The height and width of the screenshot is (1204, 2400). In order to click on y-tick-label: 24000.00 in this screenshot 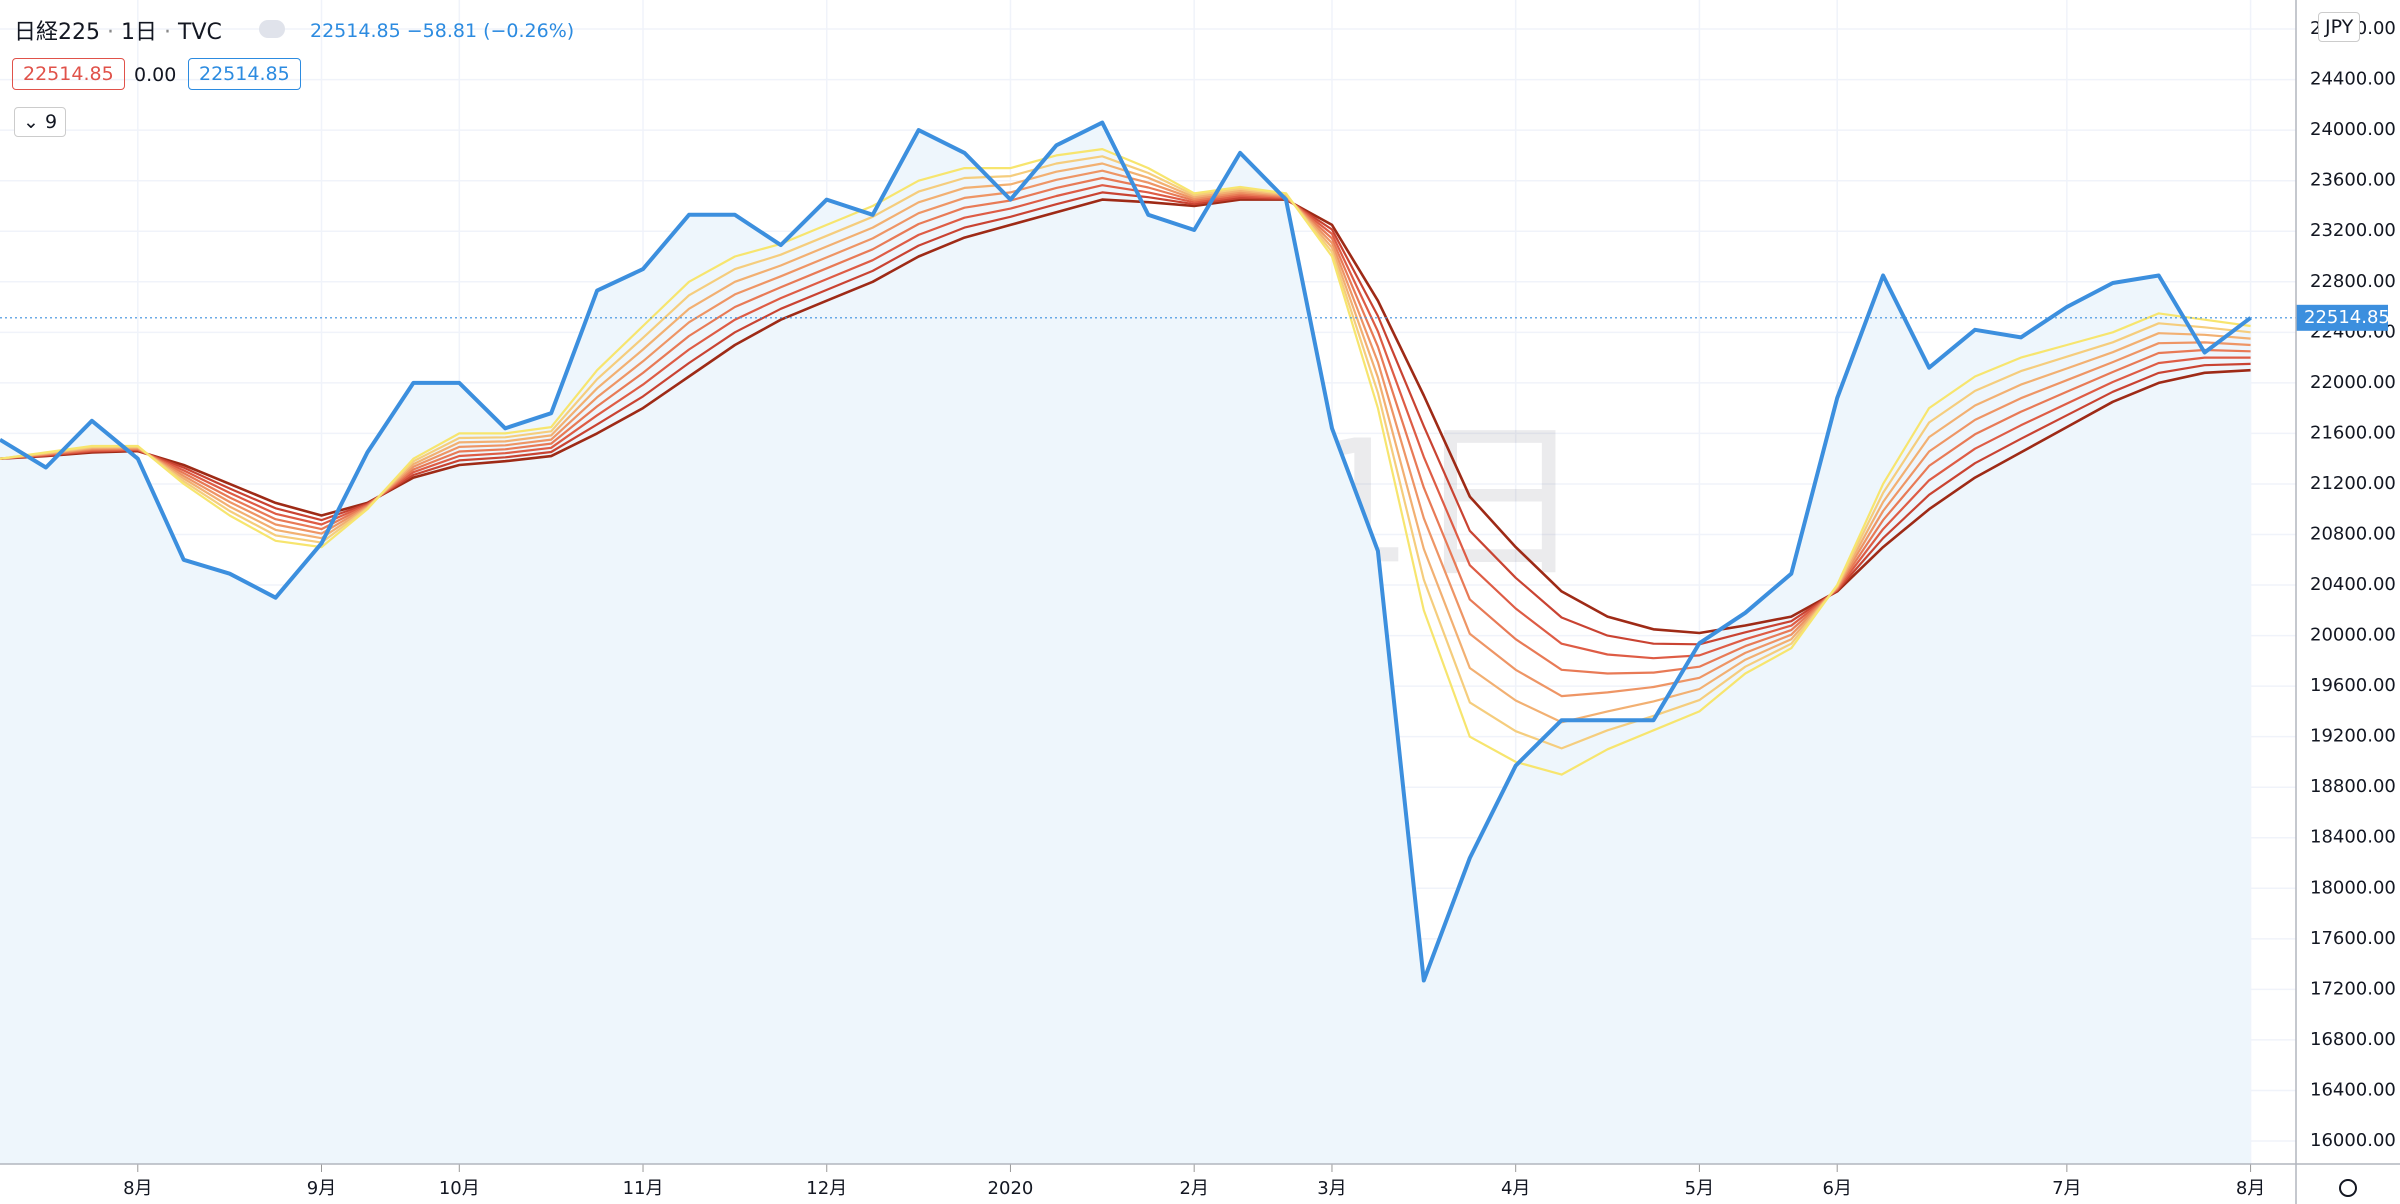, I will do `click(2353, 129)`.